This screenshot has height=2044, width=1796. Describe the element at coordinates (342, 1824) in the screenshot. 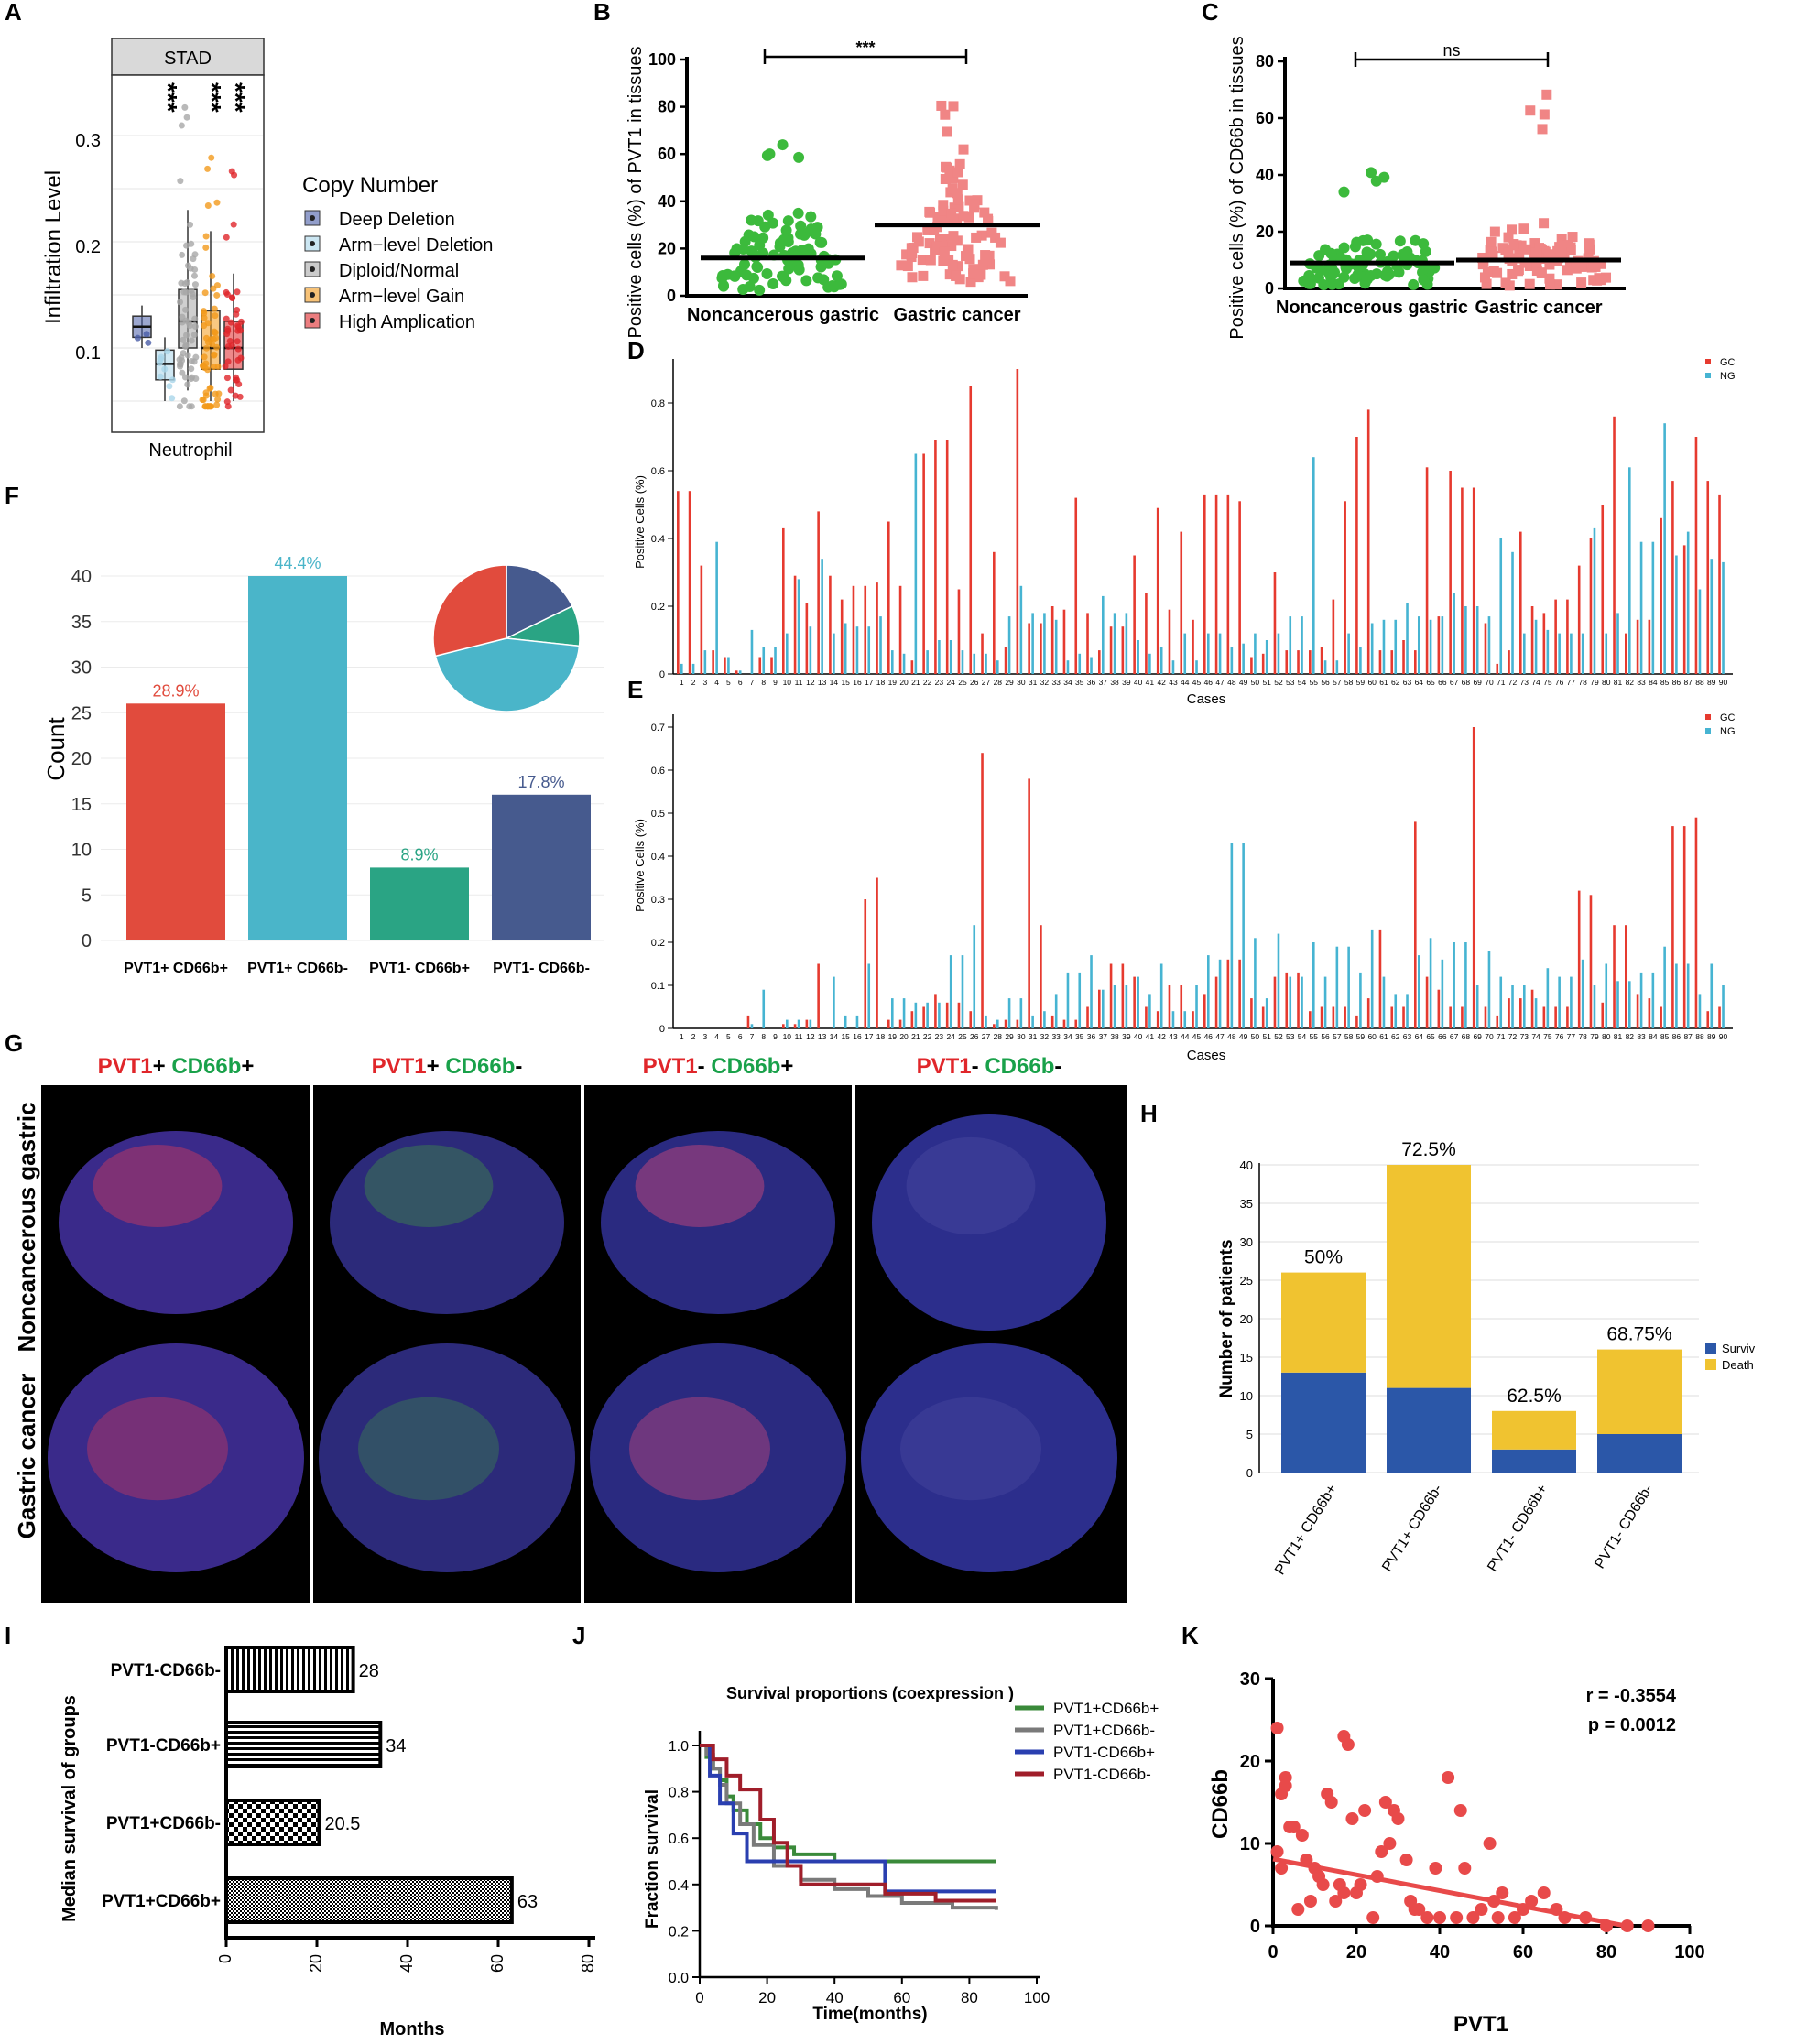

I see `bar-value-label: 20.5` at that location.